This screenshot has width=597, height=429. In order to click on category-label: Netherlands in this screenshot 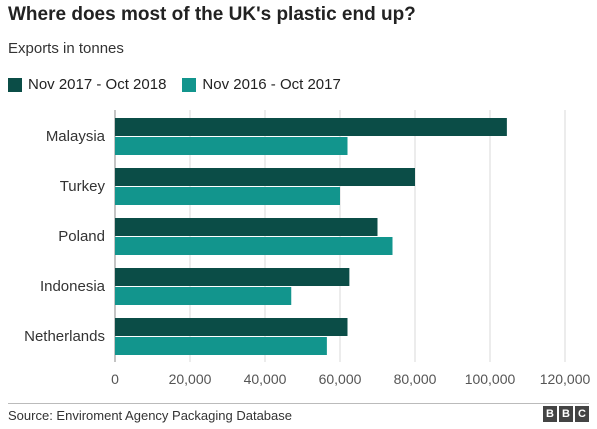, I will do `click(64, 336)`.